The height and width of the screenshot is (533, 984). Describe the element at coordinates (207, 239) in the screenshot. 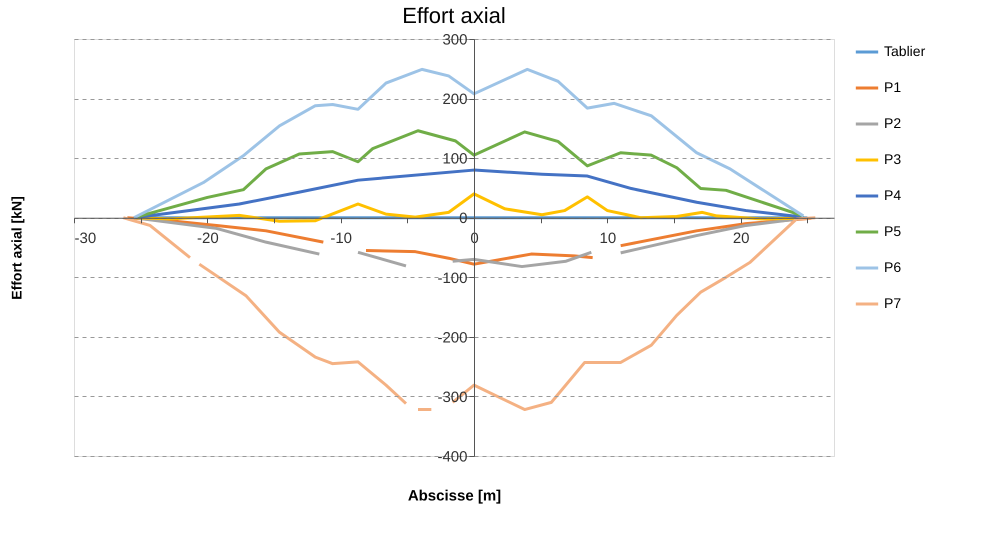

I see `x-tick-label: -20` at that location.